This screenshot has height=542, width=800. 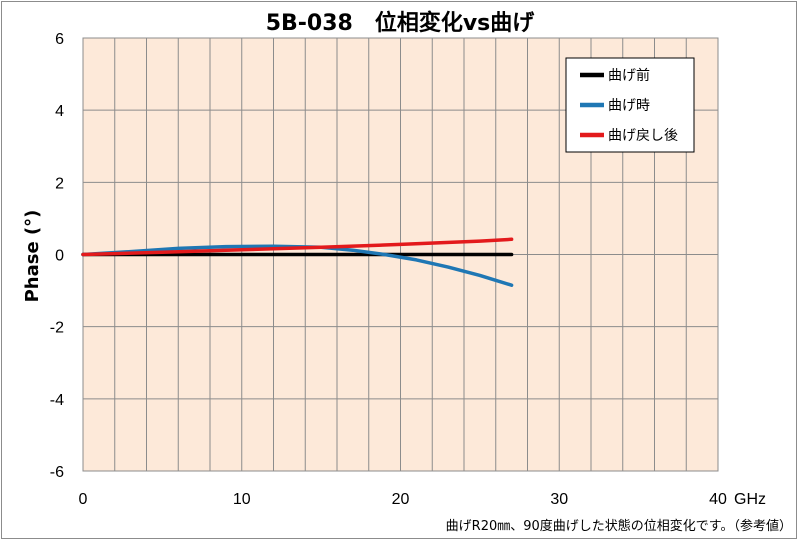 I want to click on y-tick-label: 4, so click(x=59, y=111).